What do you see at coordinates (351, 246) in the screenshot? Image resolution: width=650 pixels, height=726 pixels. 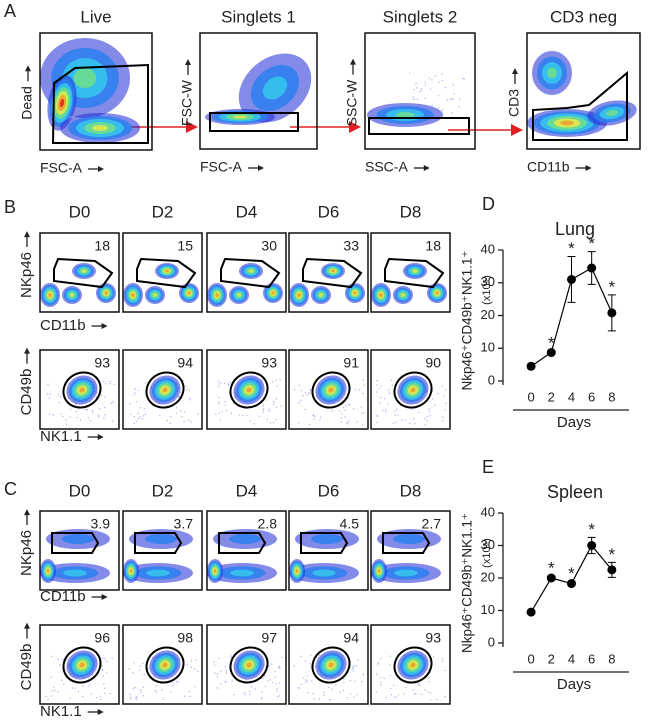 I see `gate-percent: 33` at bounding box center [351, 246].